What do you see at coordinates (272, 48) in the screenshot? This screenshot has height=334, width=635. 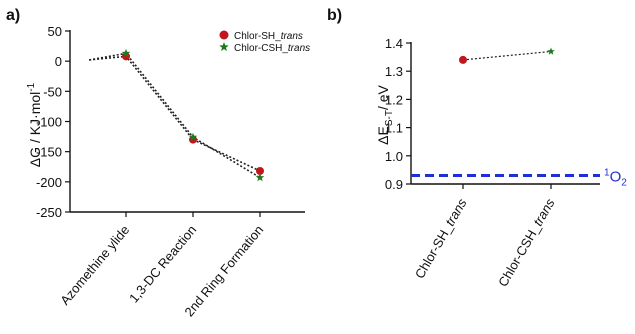 I see `legend-label-chlor-csh-trans: Chlor-CSH_trans` at bounding box center [272, 48].